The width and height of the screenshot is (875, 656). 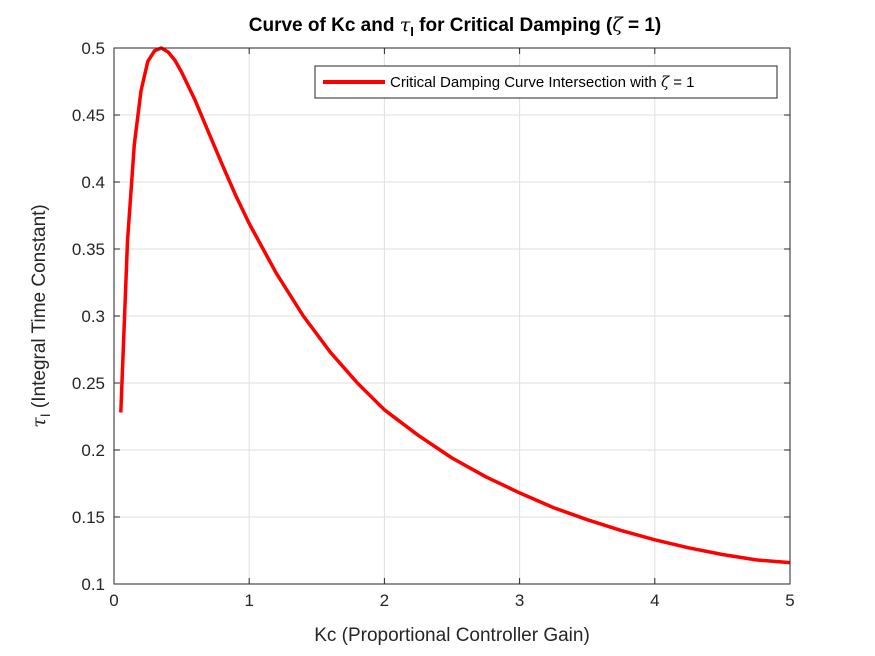 What do you see at coordinates (789, 600) in the screenshot?
I see `x-tick-label: 5` at bounding box center [789, 600].